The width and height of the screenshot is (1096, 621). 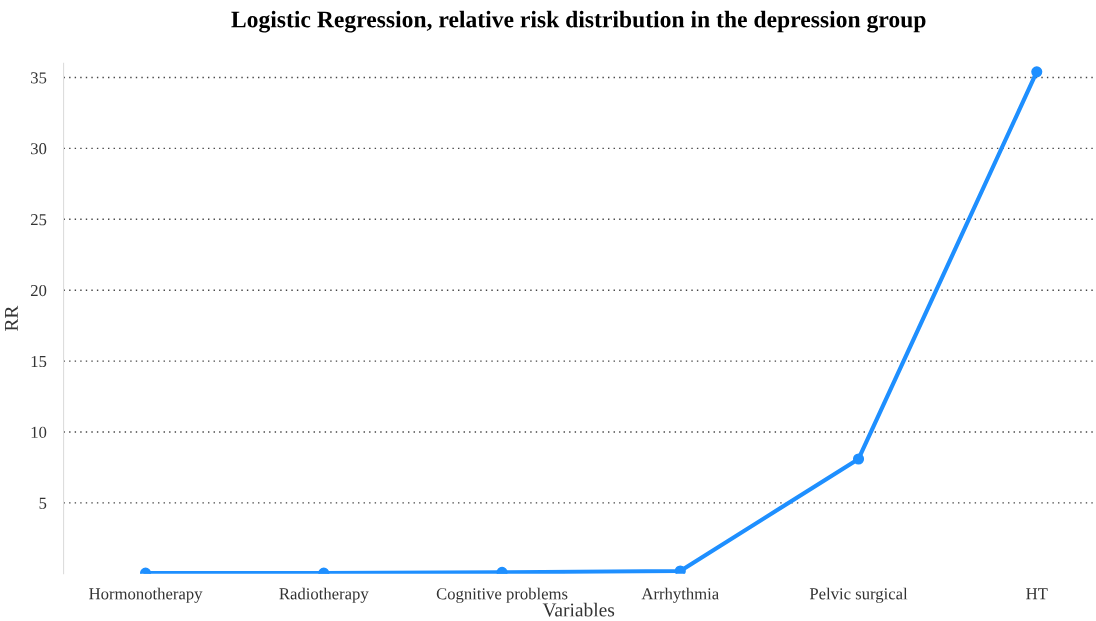 I want to click on y-tick-label: 20, so click(x=38, y=290).